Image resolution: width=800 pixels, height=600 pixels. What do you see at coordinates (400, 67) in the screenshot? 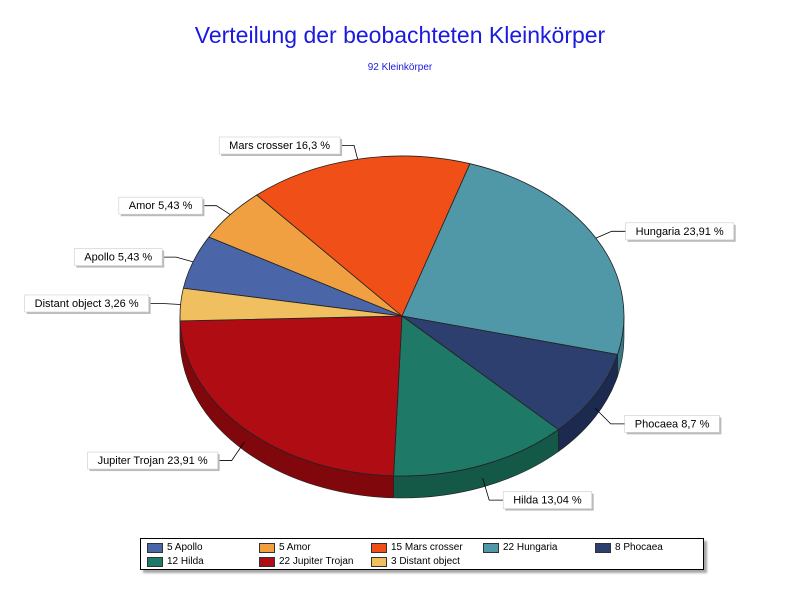
I see `chart-subtitle: 92 Kleinkörper` at bounding box center [400, 67].